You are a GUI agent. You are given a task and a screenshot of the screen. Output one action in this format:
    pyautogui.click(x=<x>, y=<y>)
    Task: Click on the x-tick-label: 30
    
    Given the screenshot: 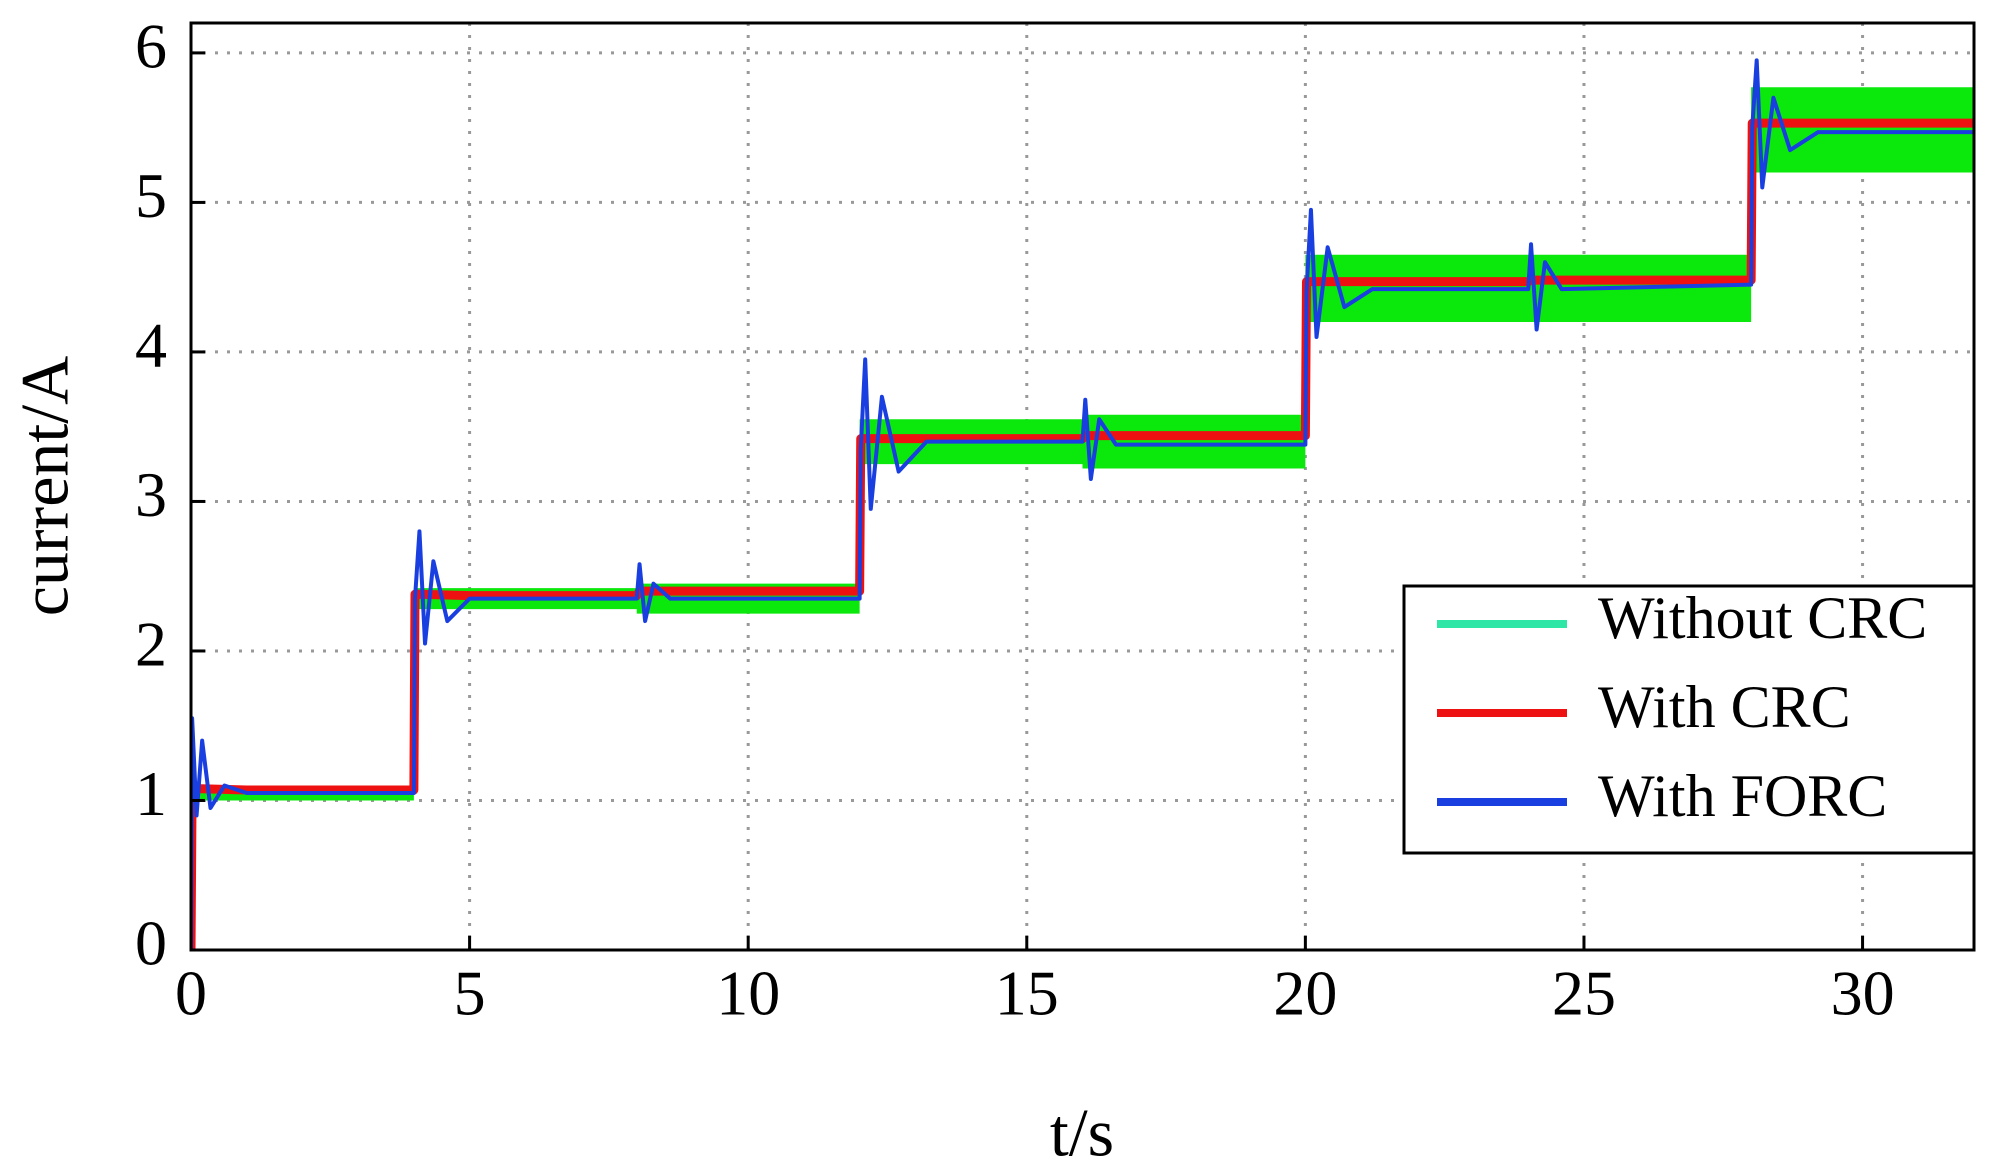 What is the action you would take?
    pyautogui.click(x=1863, y=993)
    